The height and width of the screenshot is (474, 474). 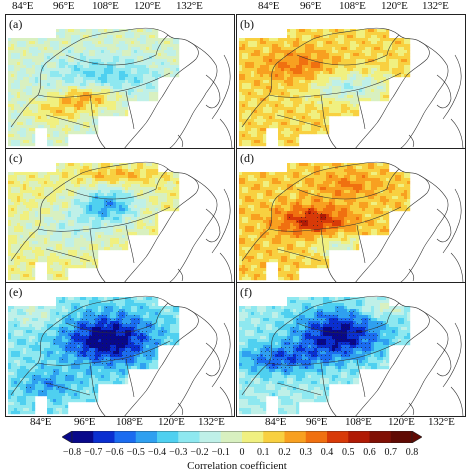 I want to click on panel-label-b: (b), so click(x=247, y=24).